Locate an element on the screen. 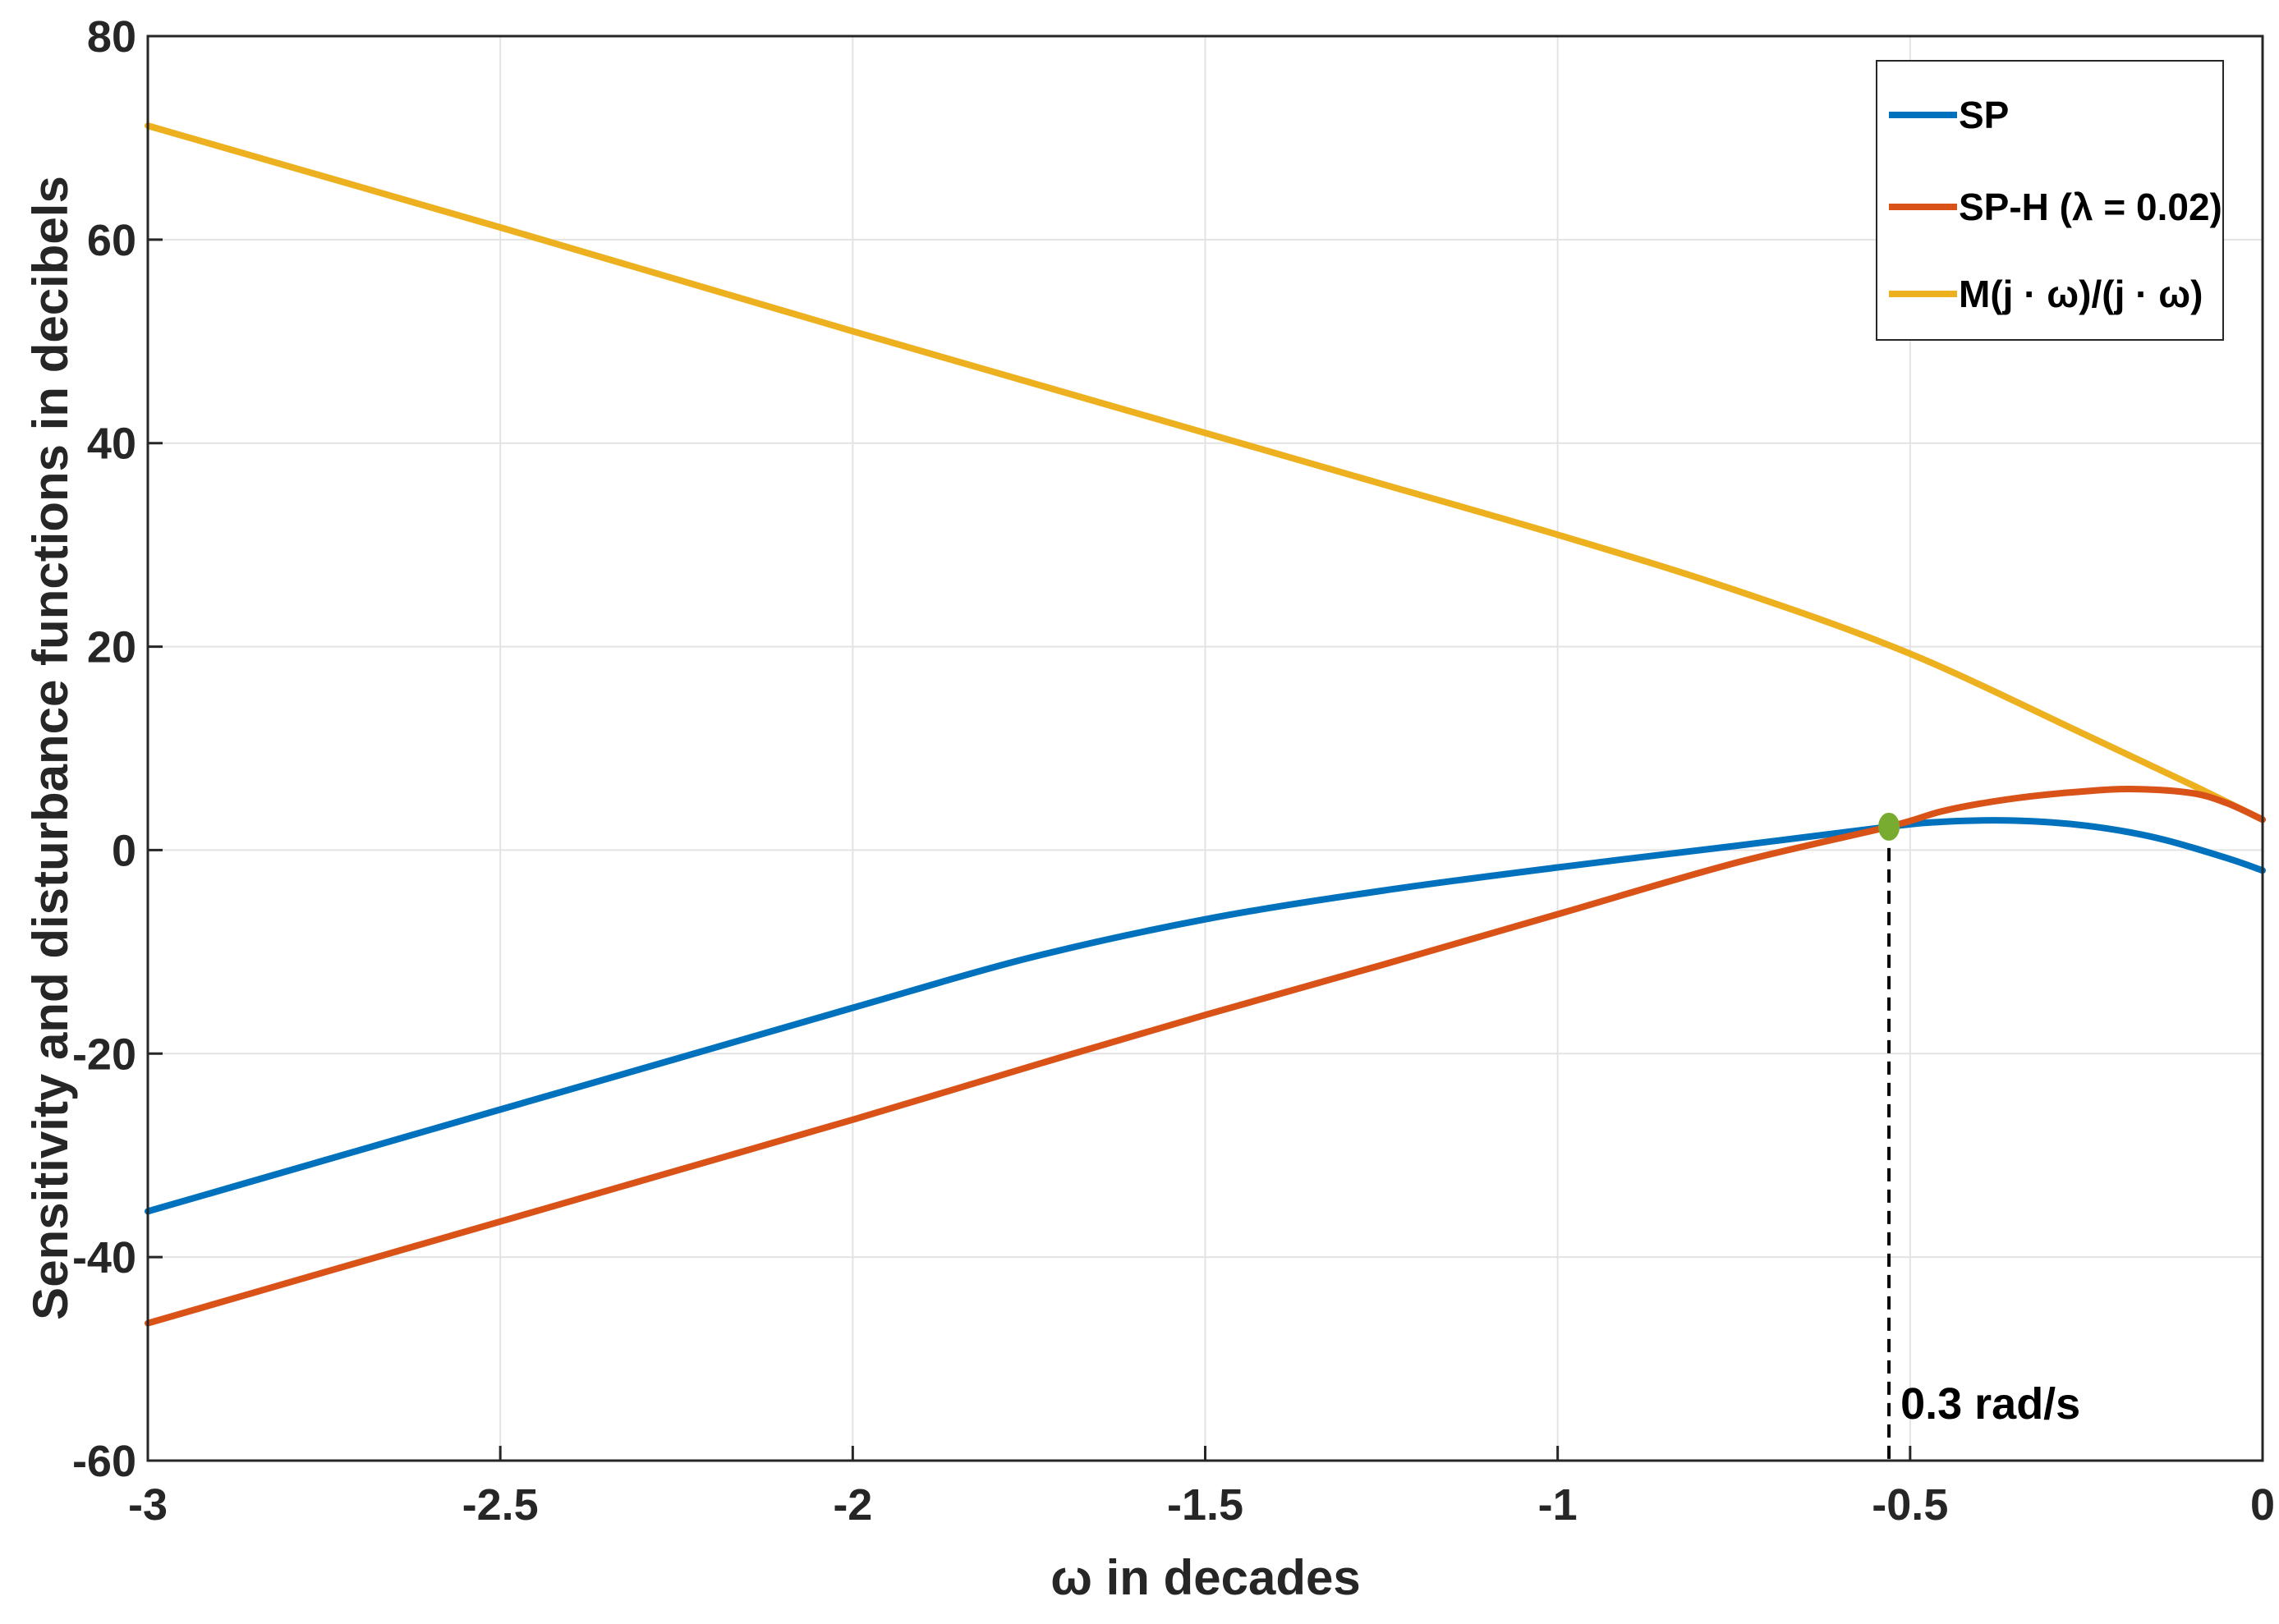 The width and height of the screenshot is (2279, 1624). x-tick-label: -1.5 is located at coordinates (1205, 1505).